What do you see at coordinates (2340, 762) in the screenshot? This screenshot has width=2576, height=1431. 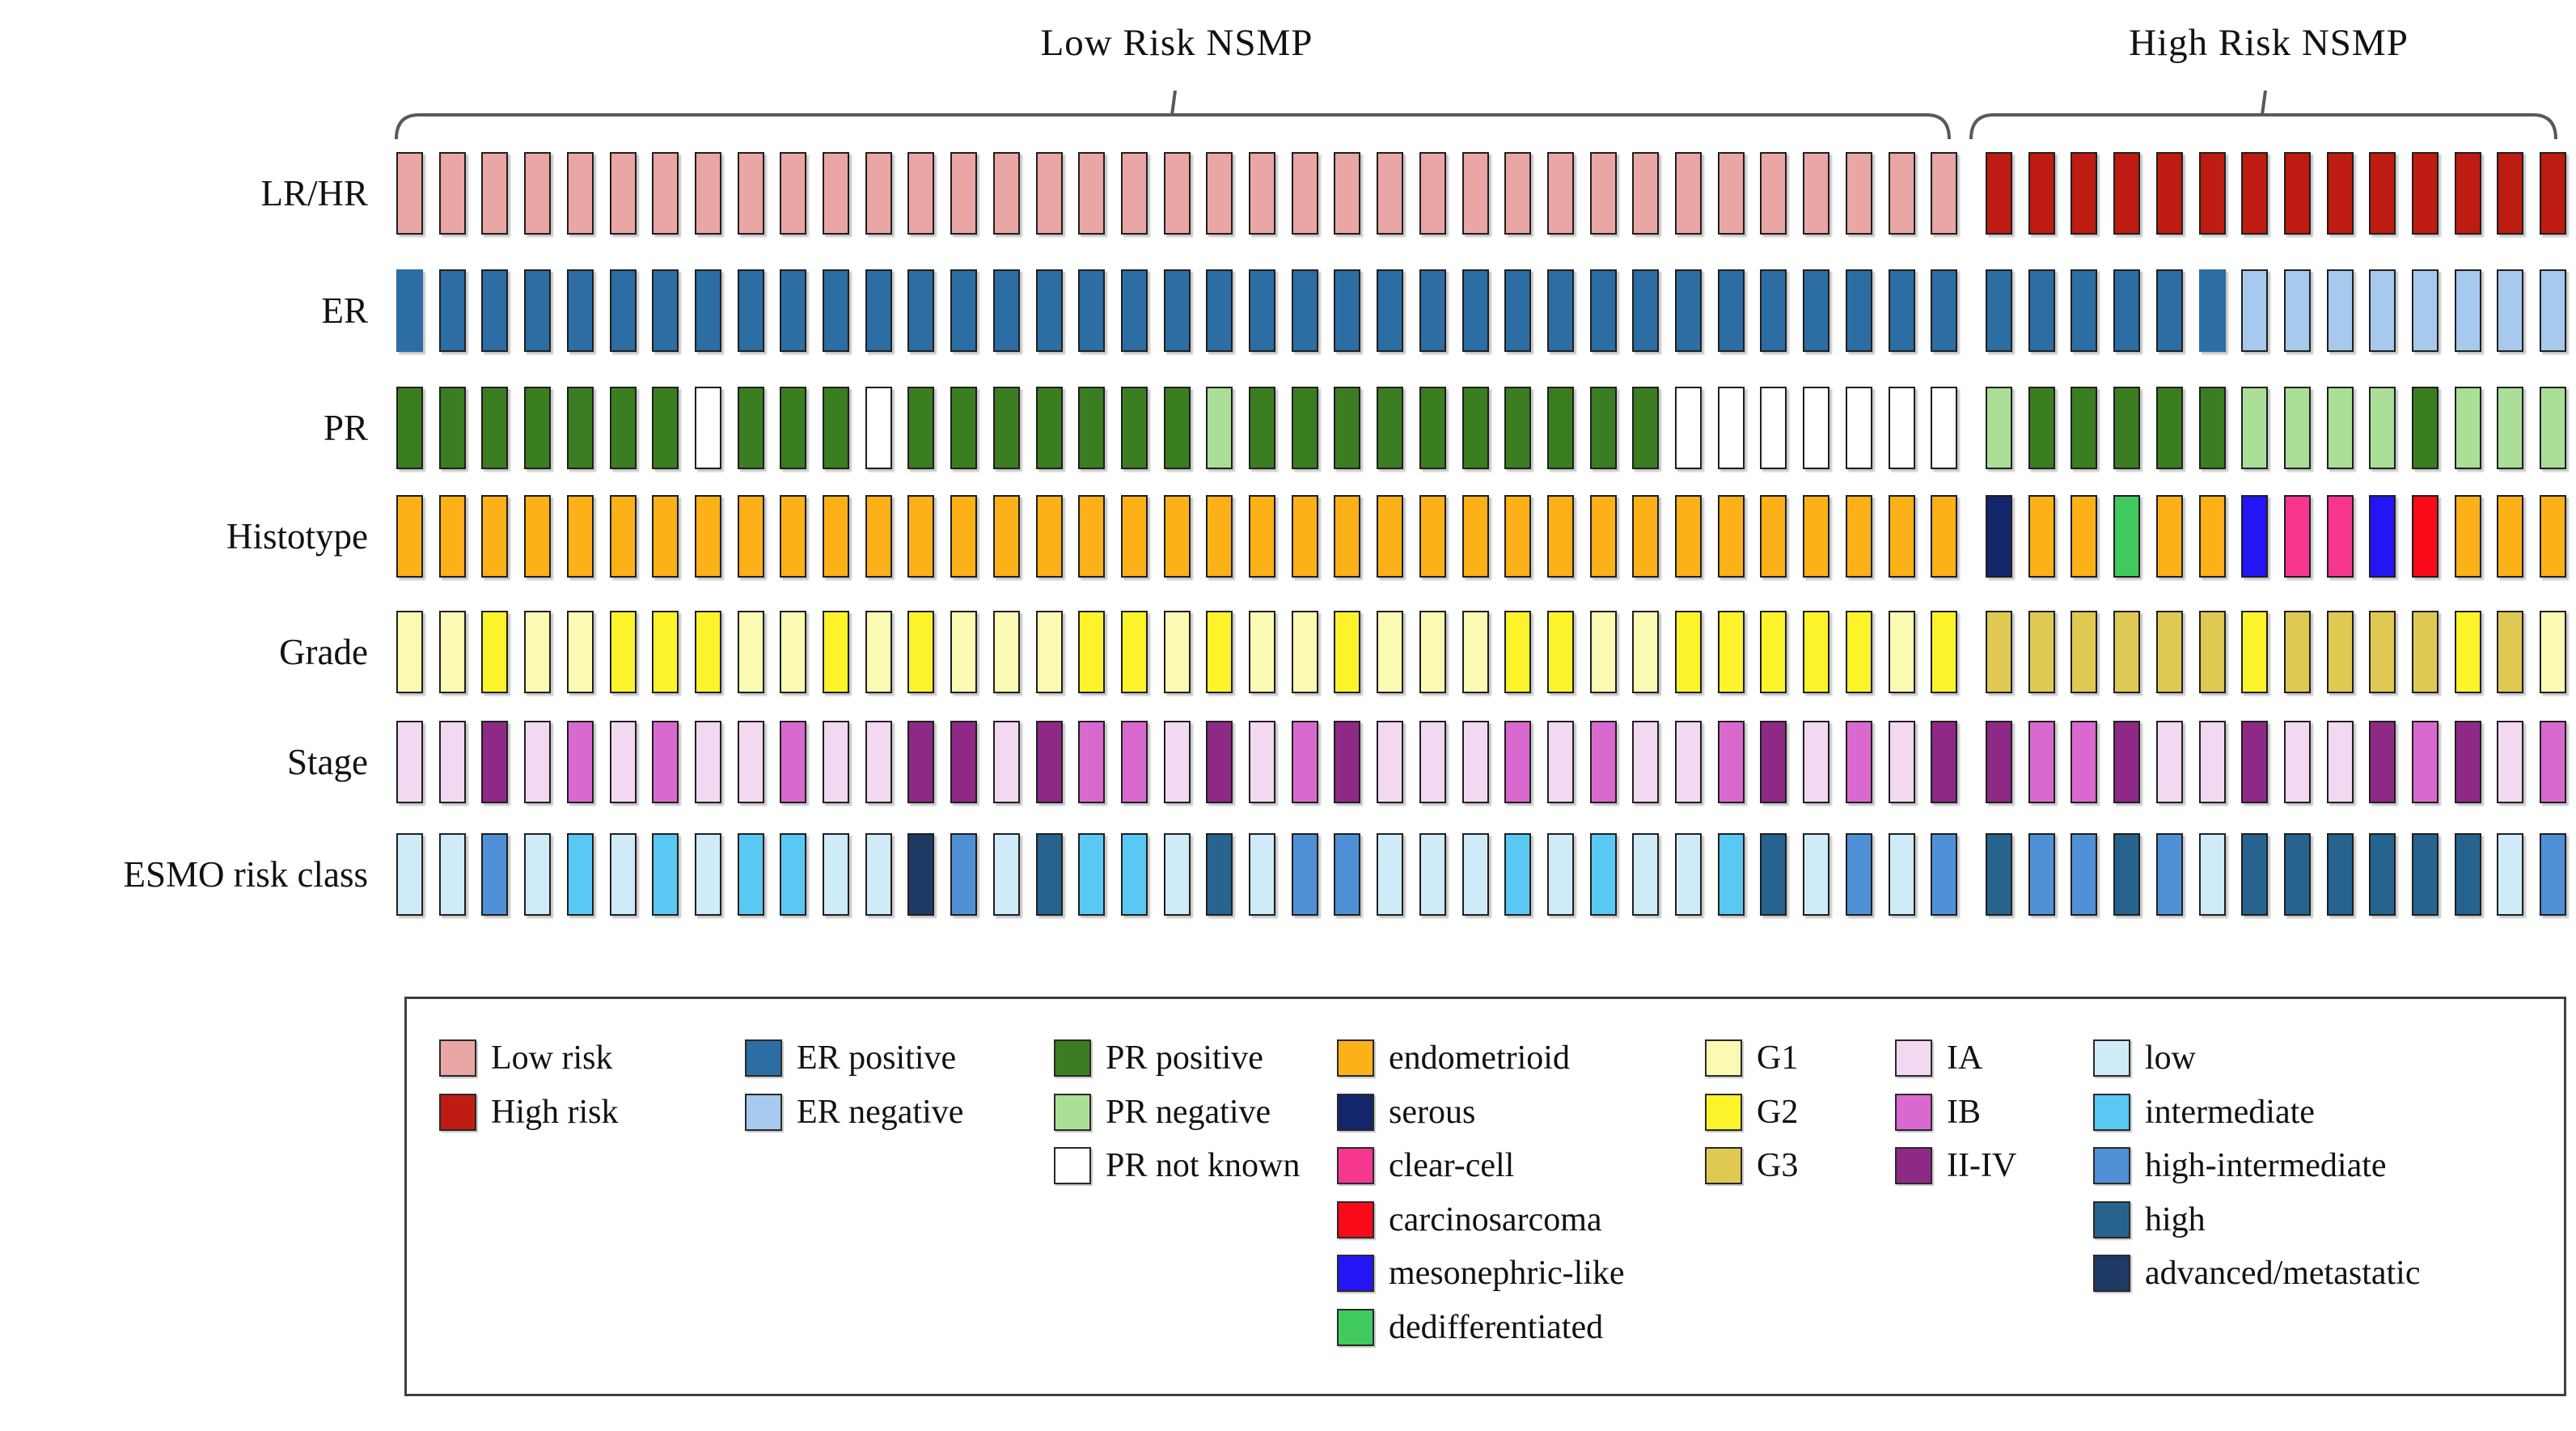 I see `cell-stage-col46` at bounding box center [2340, 762].